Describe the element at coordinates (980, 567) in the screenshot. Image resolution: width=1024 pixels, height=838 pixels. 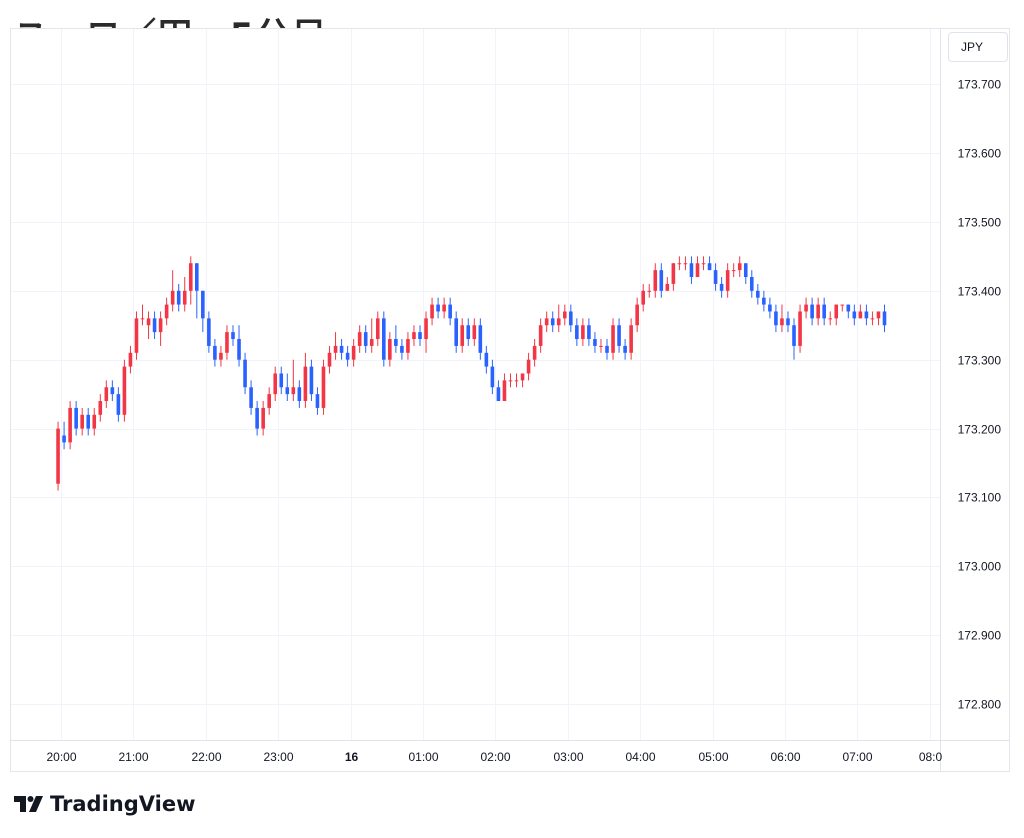
I see `price-tick-label: 173.000` at that location.